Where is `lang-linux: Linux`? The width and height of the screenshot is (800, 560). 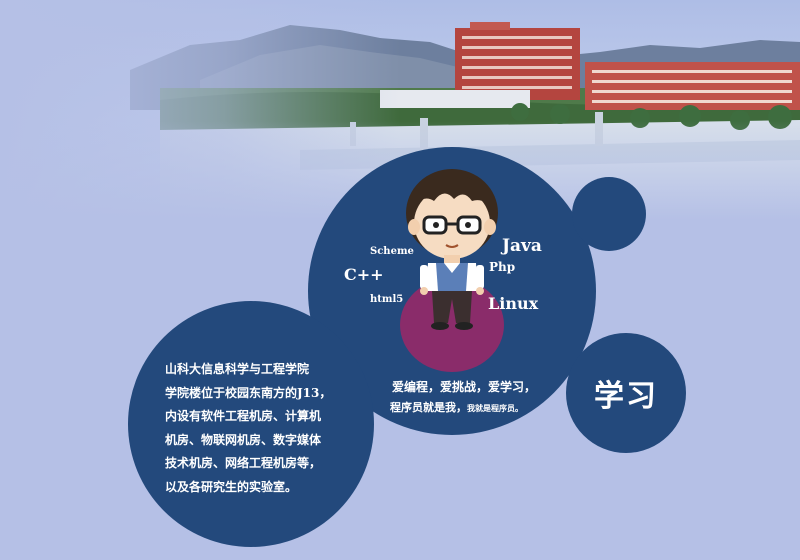 lang-linux: Linux is located at coordinates (513, 303).